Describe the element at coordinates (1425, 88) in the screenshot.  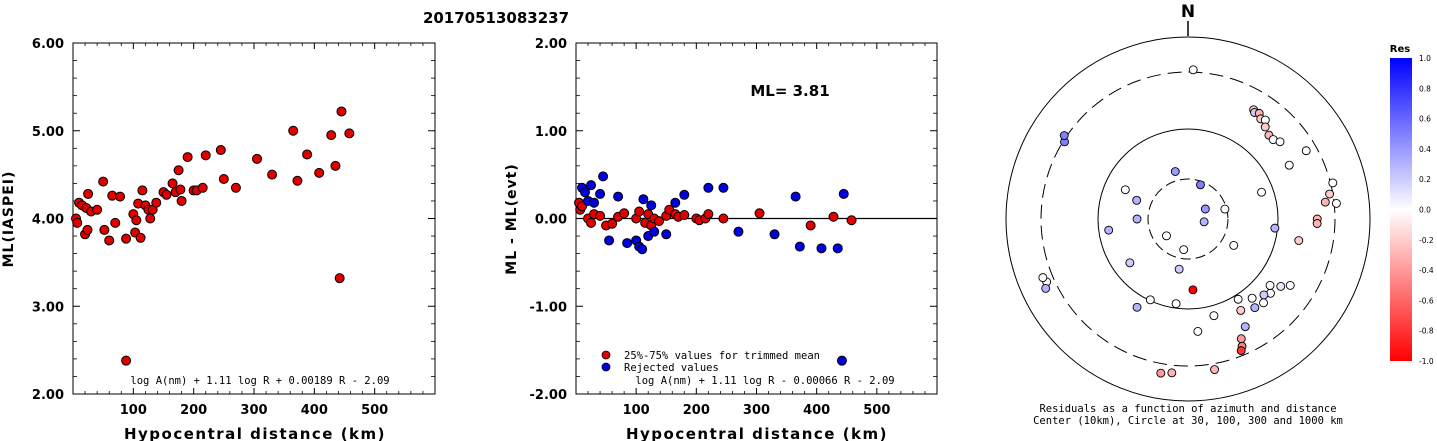
I see `colorbar-tick-label: 0.8` at that location.